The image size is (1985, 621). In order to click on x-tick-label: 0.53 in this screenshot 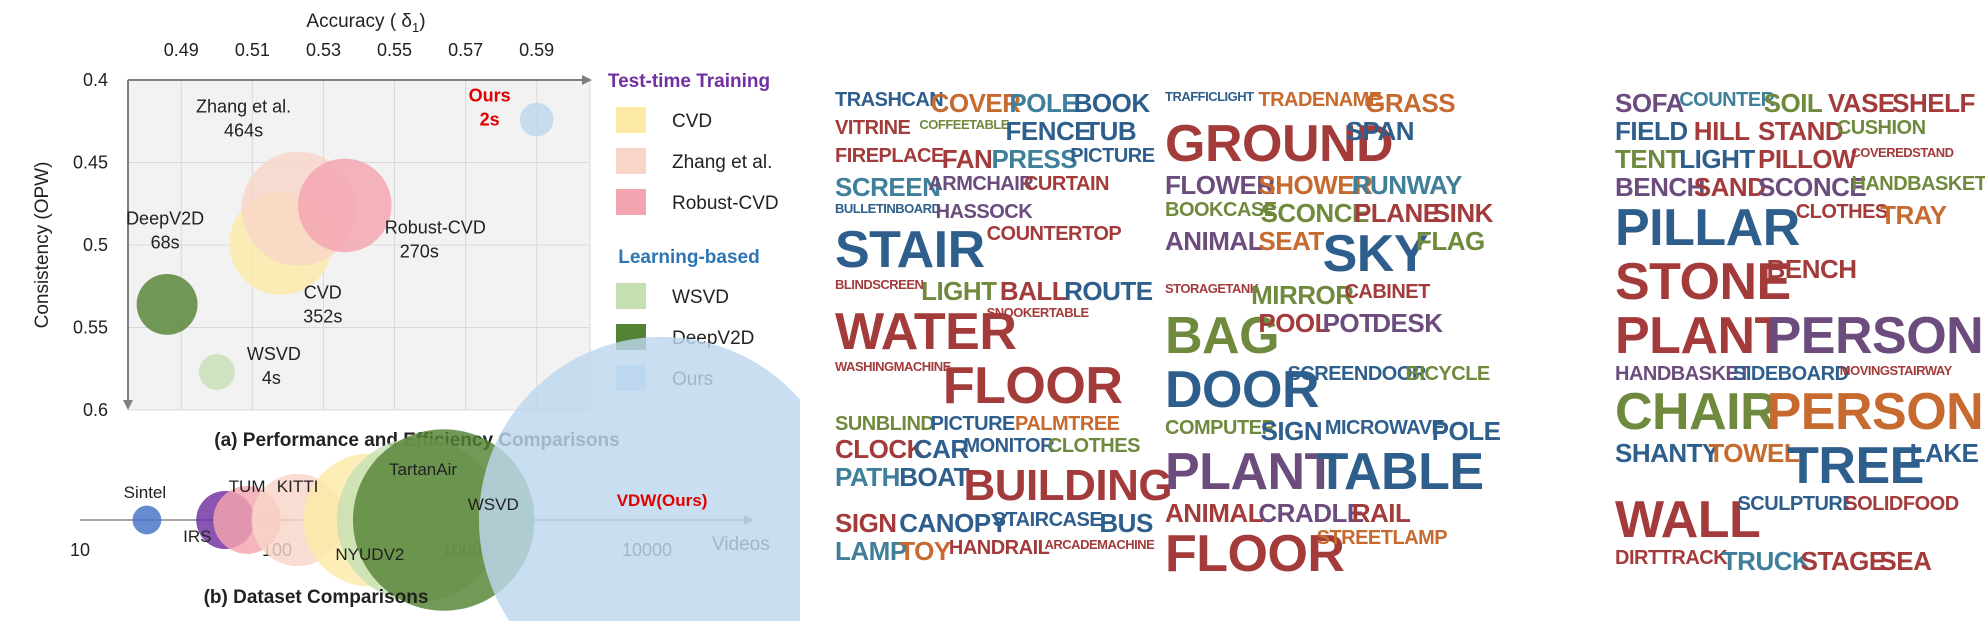, I will do `click(323, 50)`.